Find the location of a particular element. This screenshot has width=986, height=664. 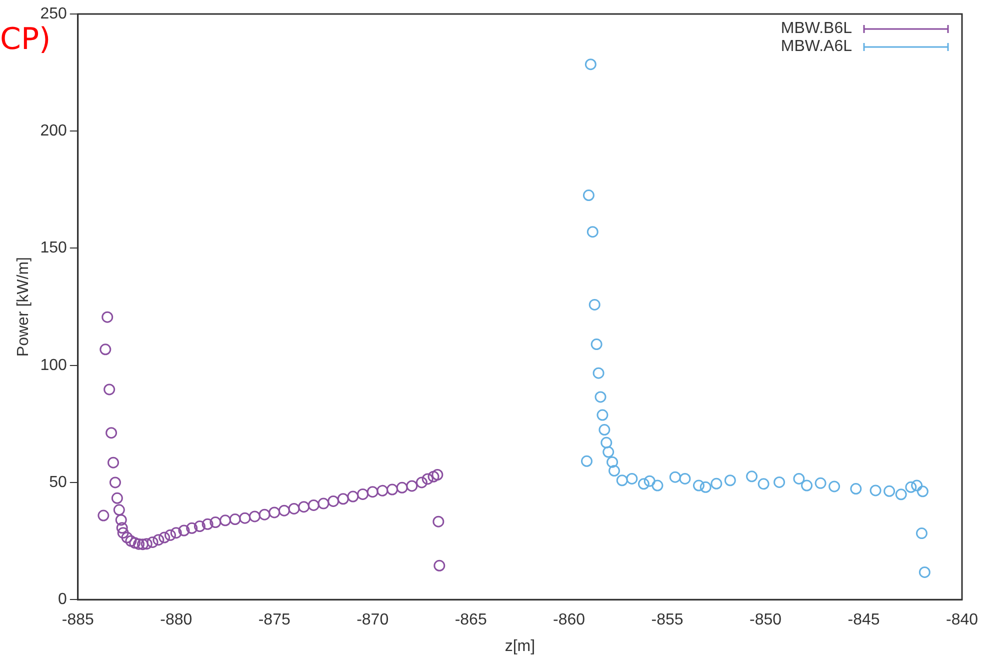

x-axis-title: z[m] is located at coordinates (520, 646).